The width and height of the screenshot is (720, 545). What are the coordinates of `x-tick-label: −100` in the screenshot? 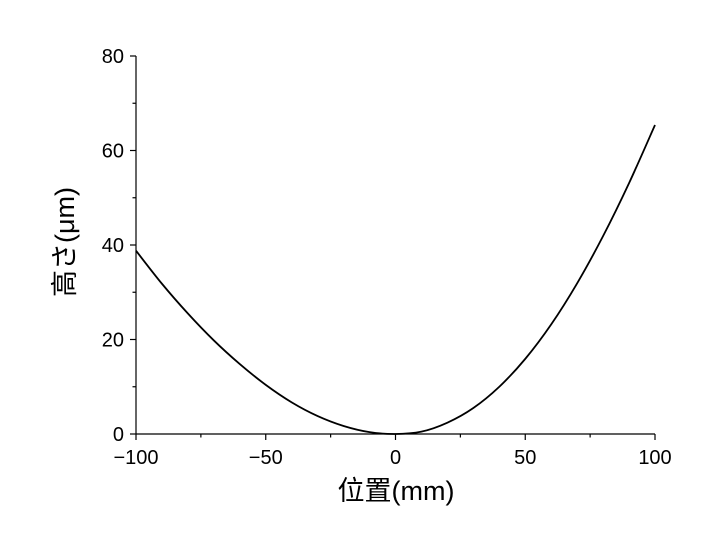 It's located at (135, 458).